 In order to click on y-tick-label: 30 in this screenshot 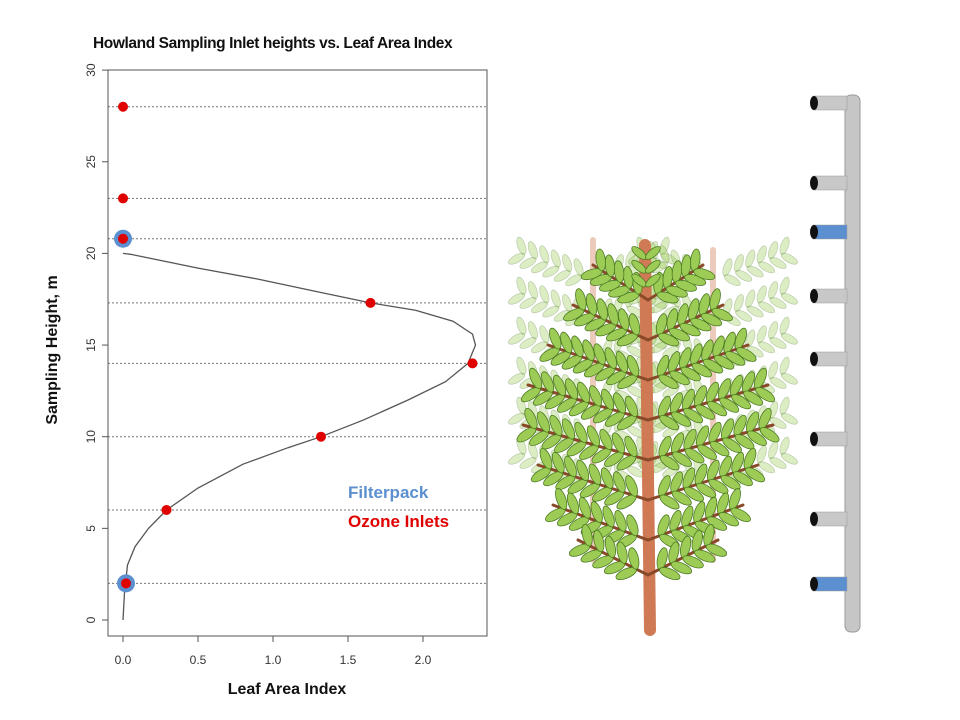, I will do `click(91, 70)`.